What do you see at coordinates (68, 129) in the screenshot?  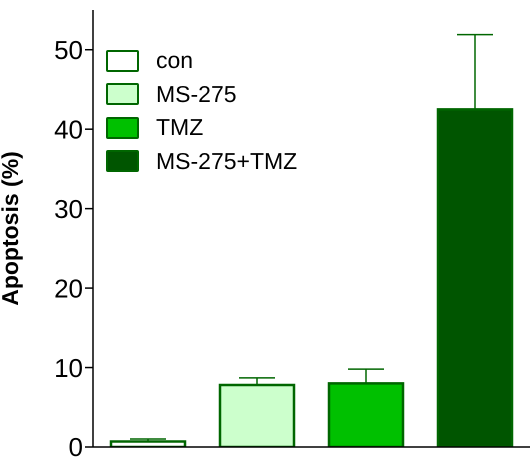 I see `y-tick-label: 40` at bounding box center [68, 129].